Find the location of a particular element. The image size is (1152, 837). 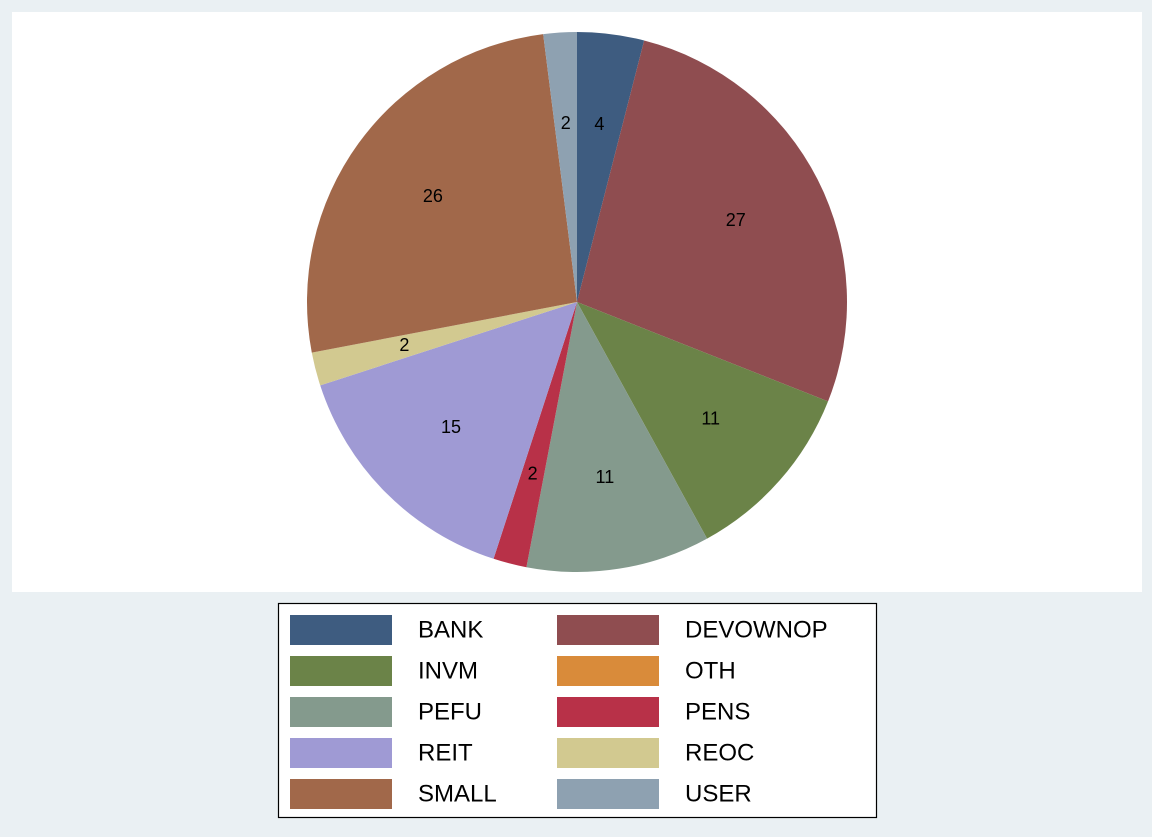

legend-label: PENS is located at coordinates (717, 711).